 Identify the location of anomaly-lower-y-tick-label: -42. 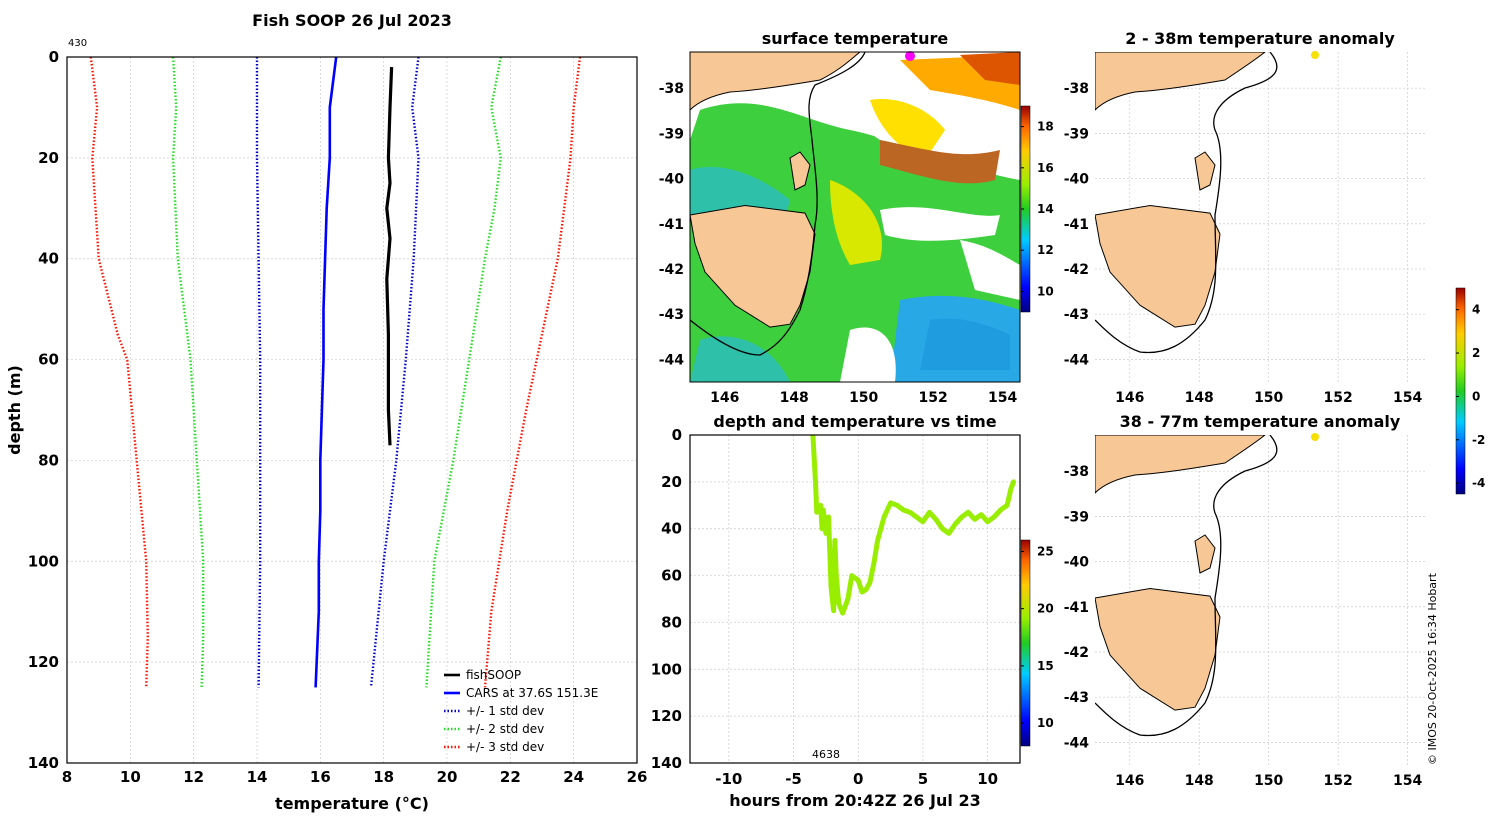
(1076, 653).